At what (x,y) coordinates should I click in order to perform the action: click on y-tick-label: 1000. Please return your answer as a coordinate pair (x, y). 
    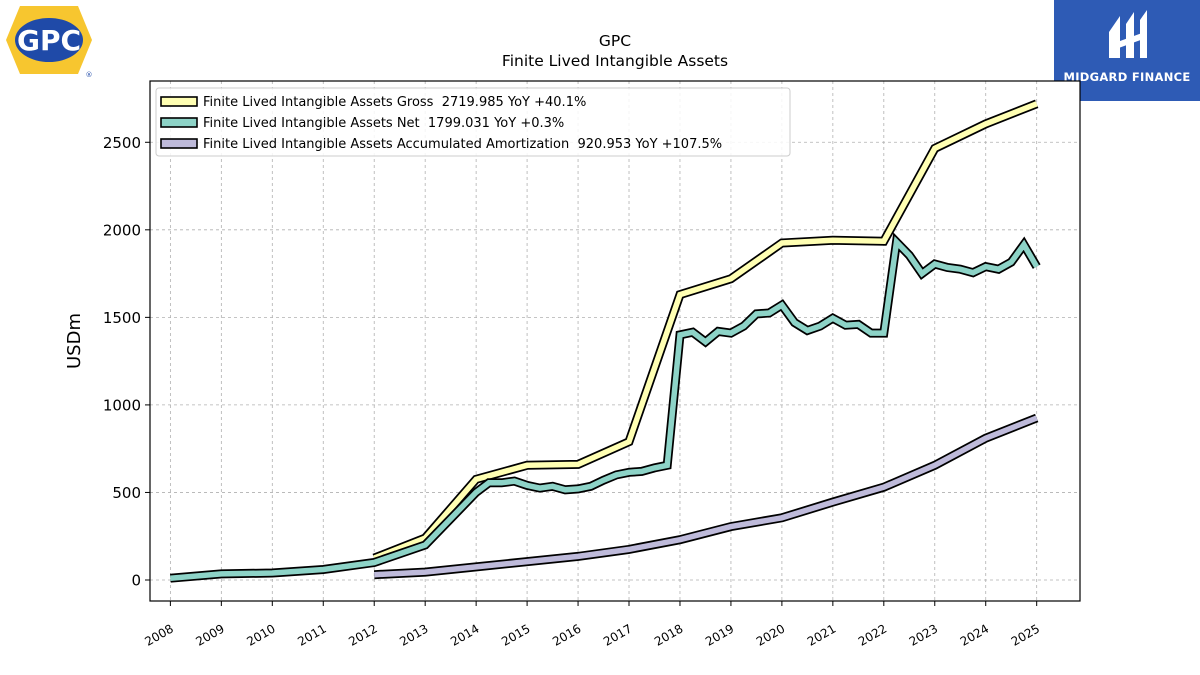
    Looking at the image, I should click on (122, 405).